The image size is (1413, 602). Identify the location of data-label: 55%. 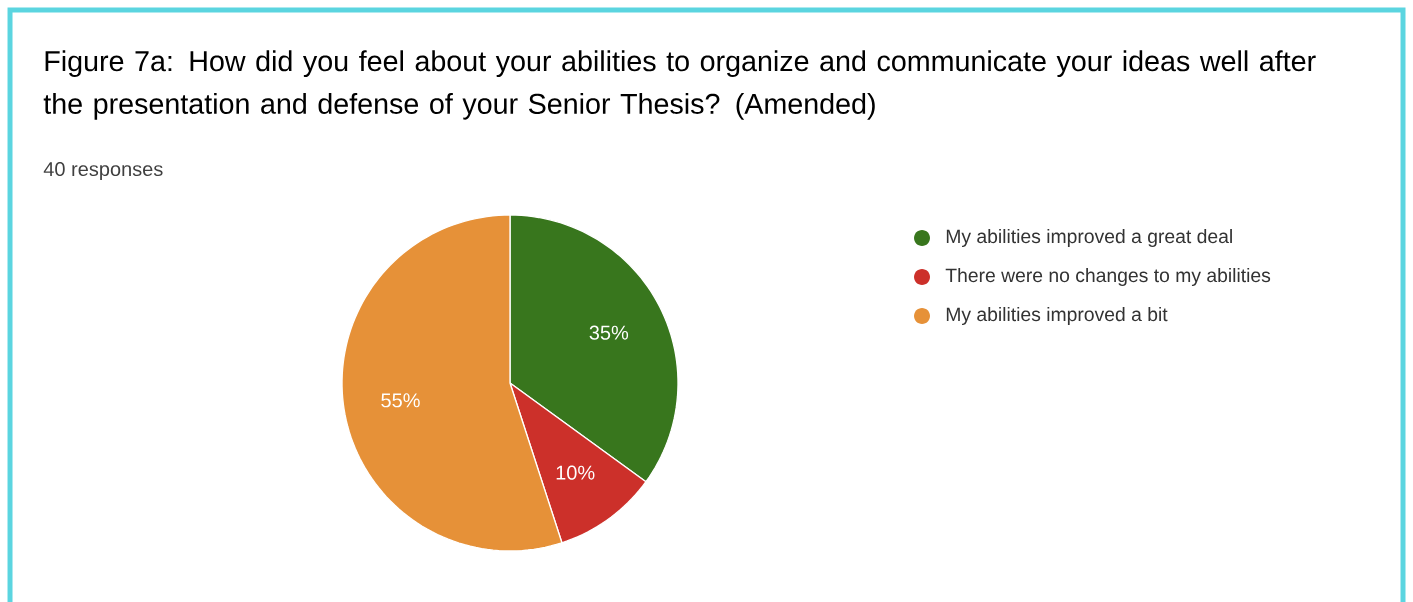
(400, 400).